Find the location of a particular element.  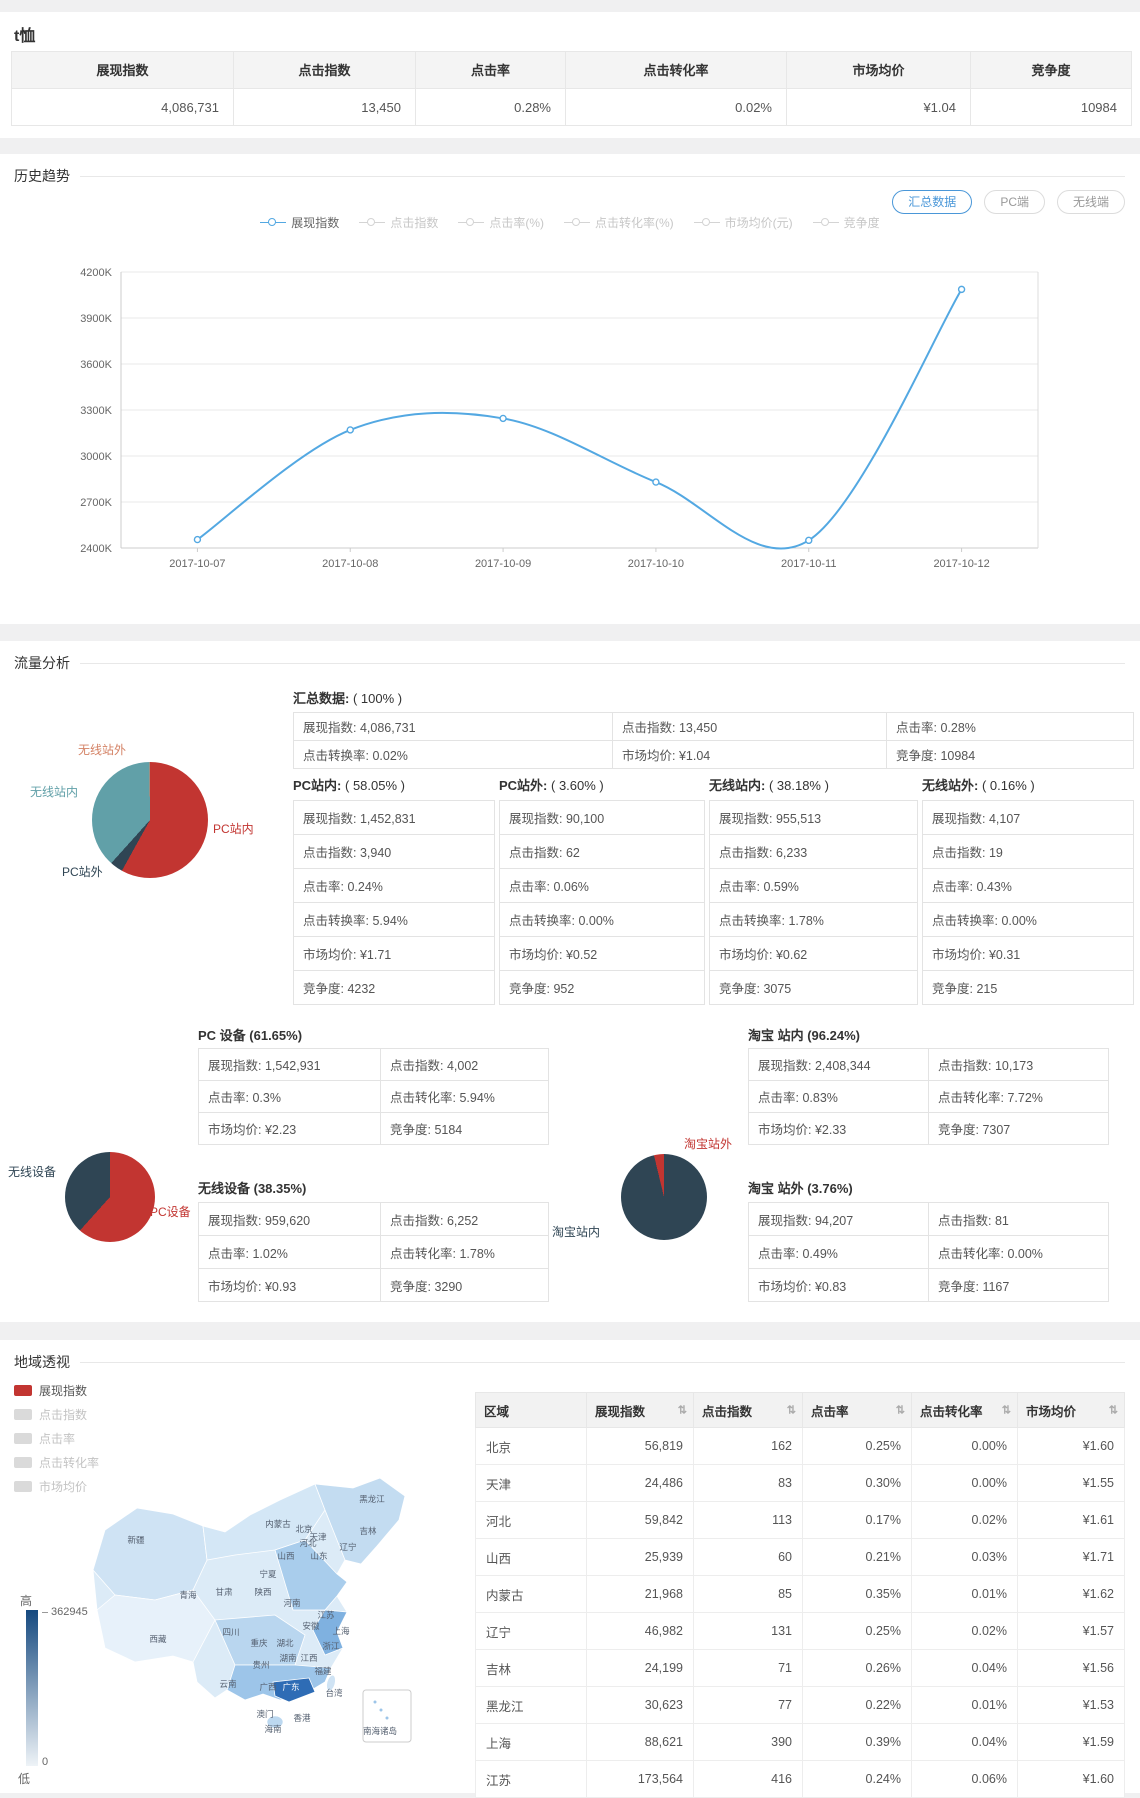

trend-tab-wireless: 无线端 is located at coordinates (1090, 202).